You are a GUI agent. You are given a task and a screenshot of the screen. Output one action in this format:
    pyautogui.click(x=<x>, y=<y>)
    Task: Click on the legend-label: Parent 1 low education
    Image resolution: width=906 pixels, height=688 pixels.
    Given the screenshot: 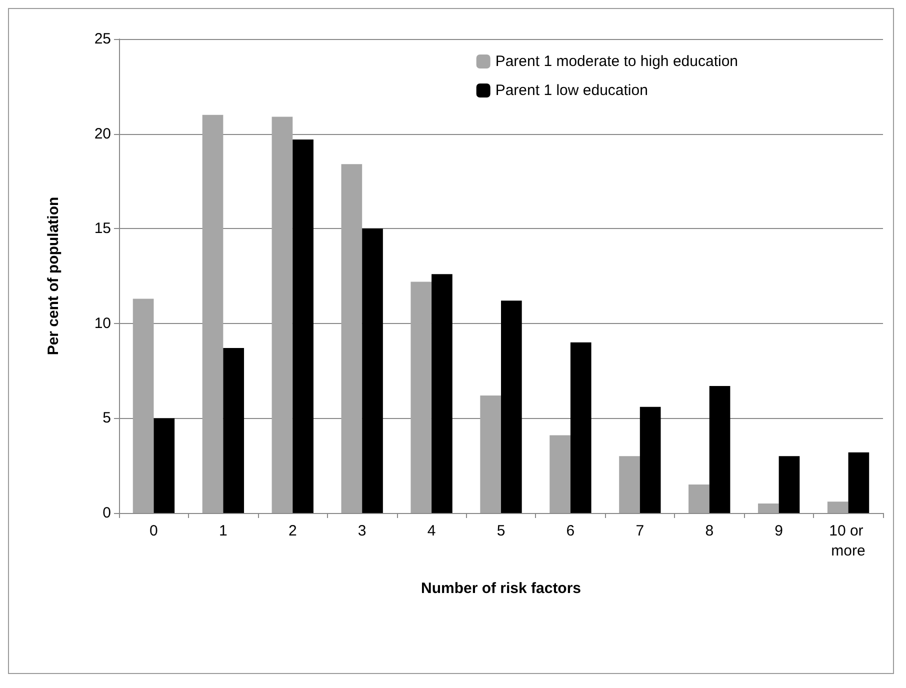 What is the action you would take?
    pyautogui.click(x=571, y=90)
    